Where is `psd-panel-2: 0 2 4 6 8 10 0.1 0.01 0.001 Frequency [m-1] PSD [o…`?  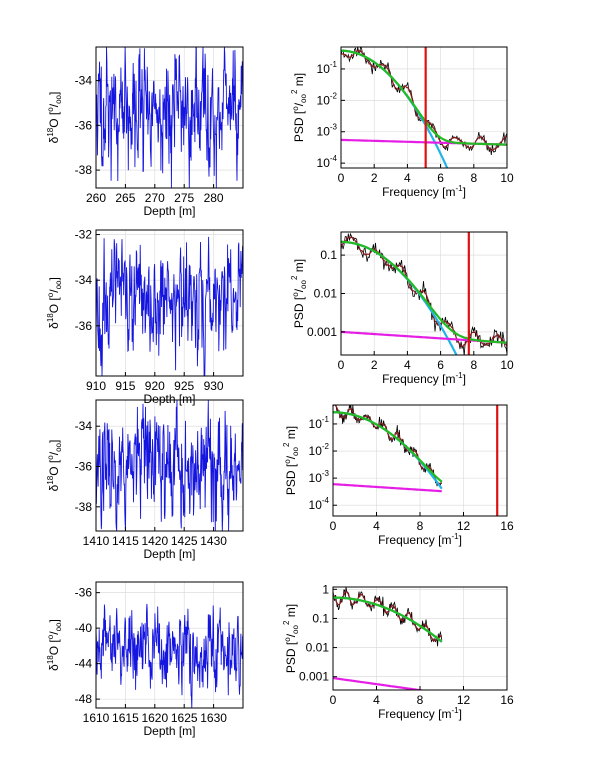 psd-panel-2: 0 2 4 6 8 10 0.1 0.01 0.001 Frequency [m-1] PSD [o… is located at coordinates (402, 308).